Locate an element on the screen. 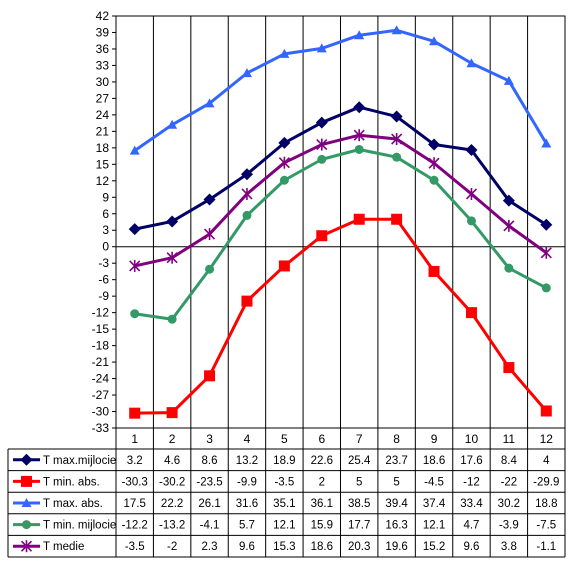 This screenshot has width=587, height=573. y-tick-label: -27 is located at coordinates (101, 395).